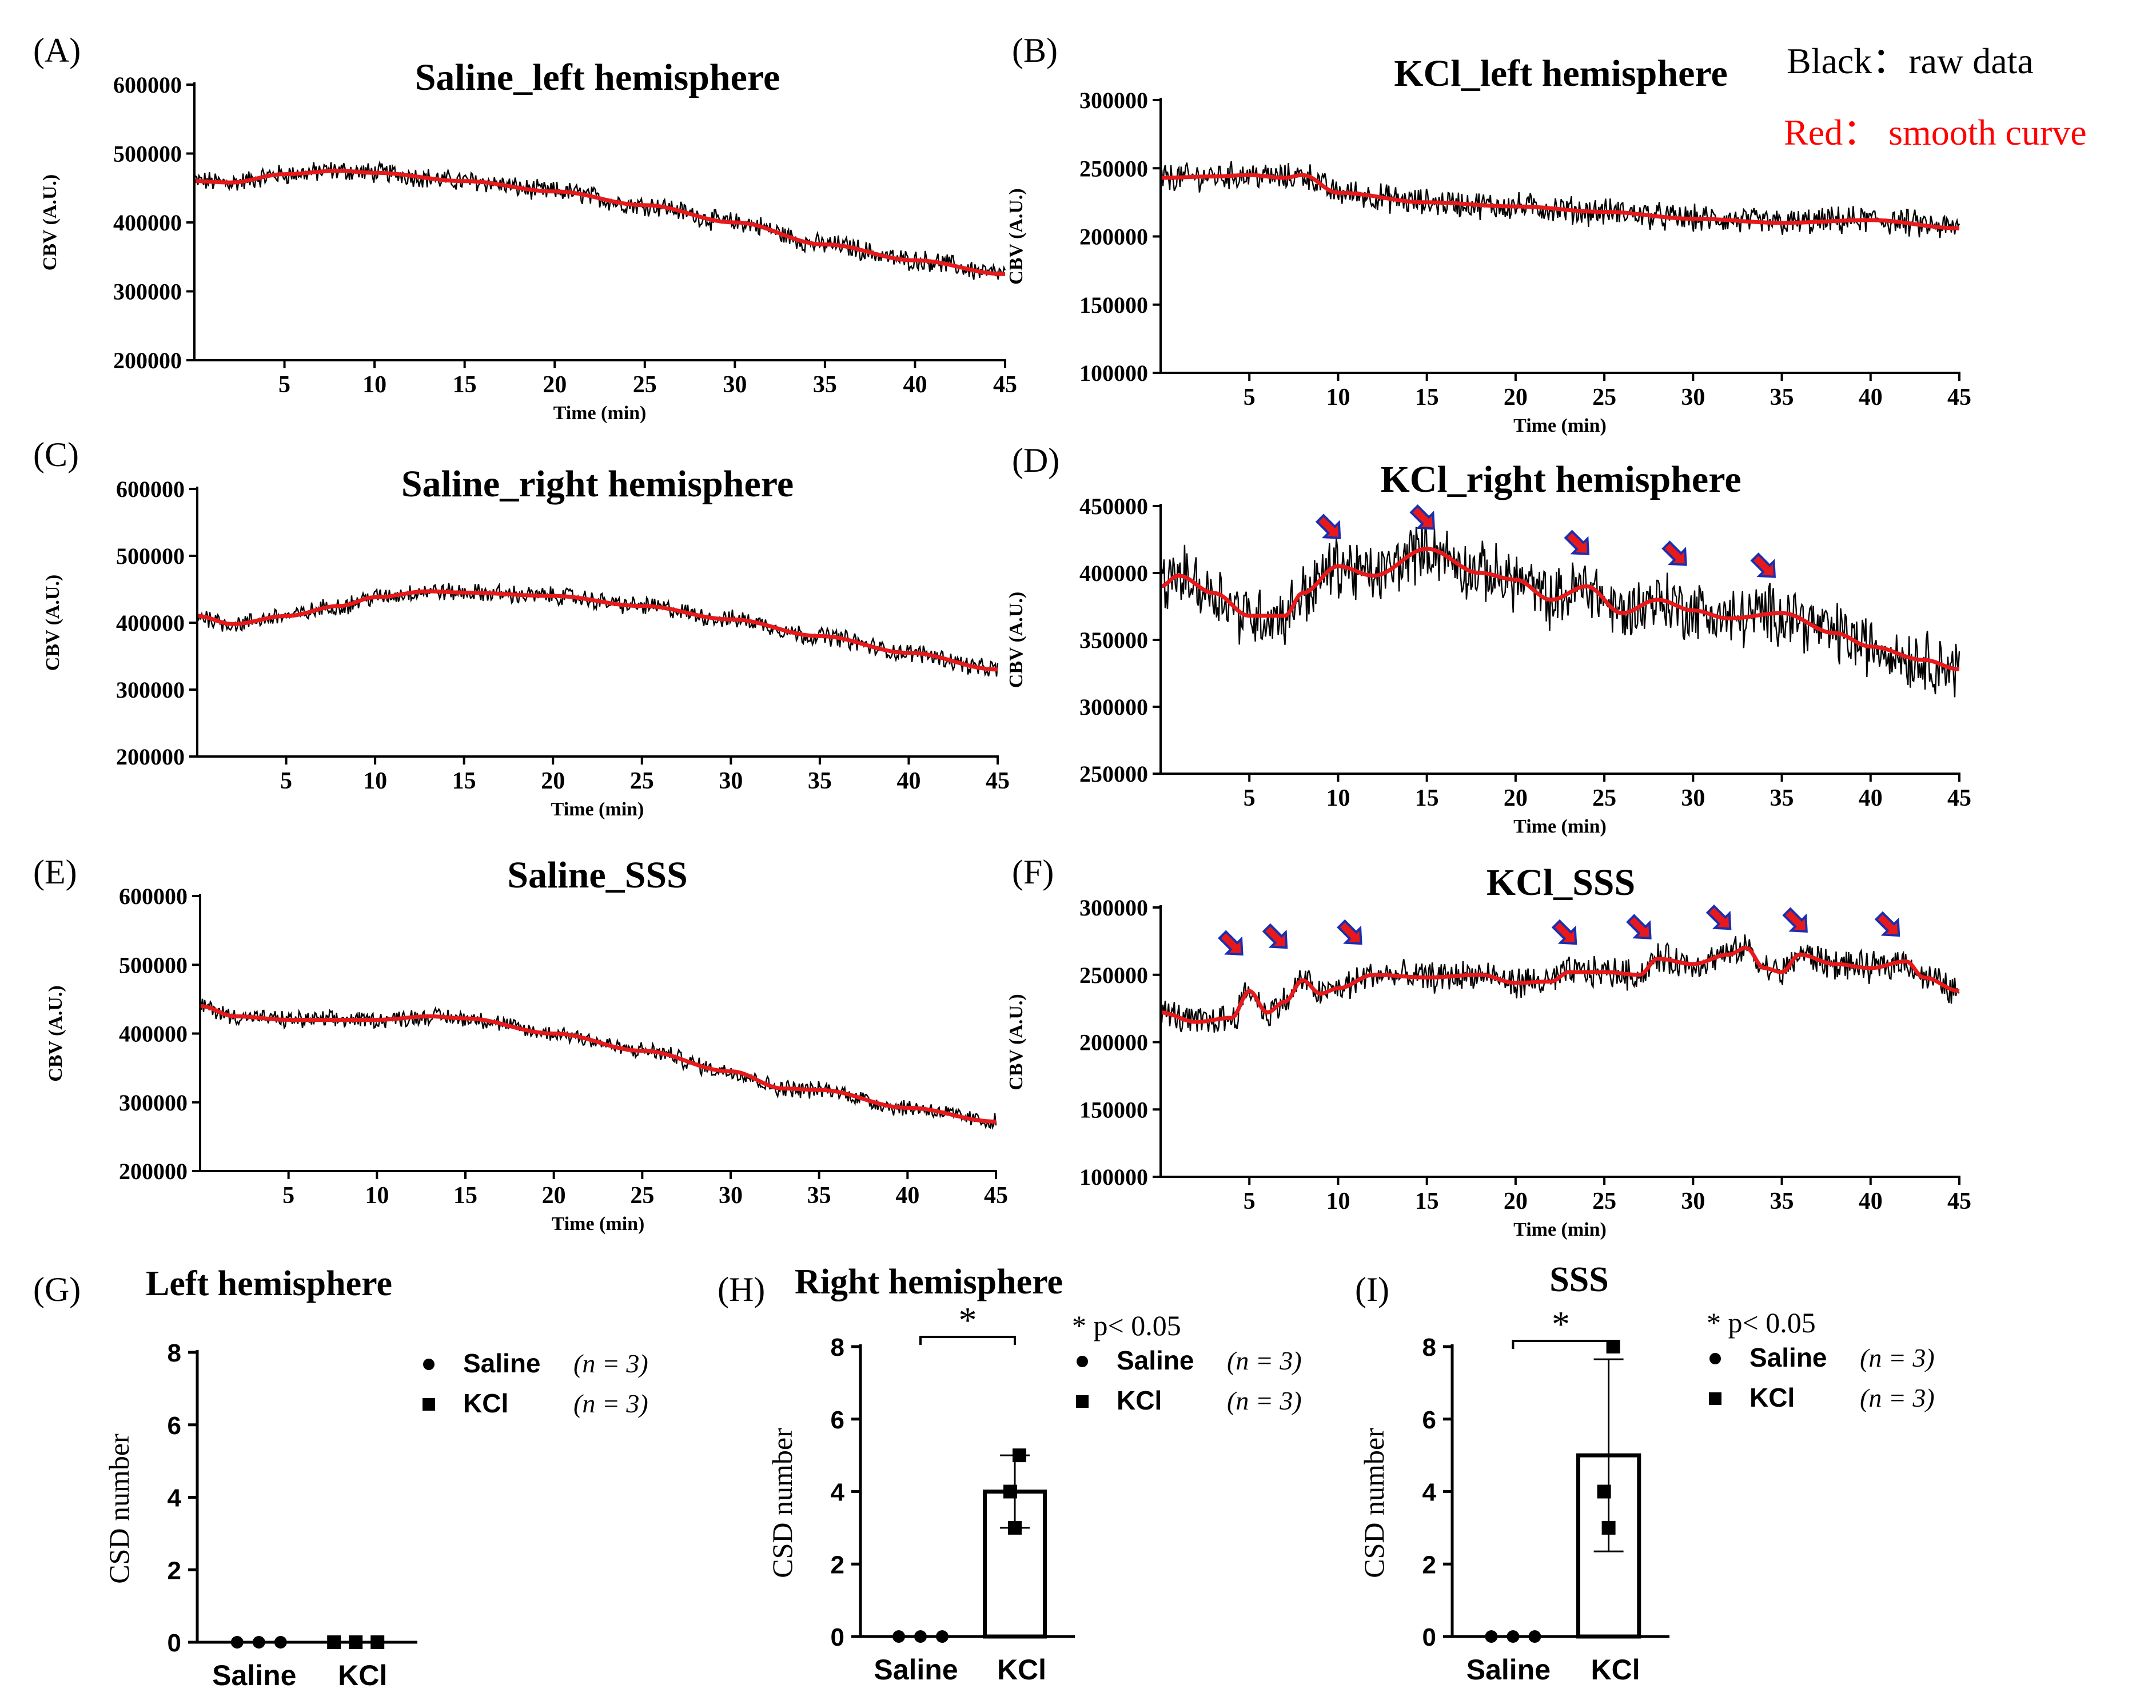  I want to click on raw-data-line-F, so click(1559, 984).